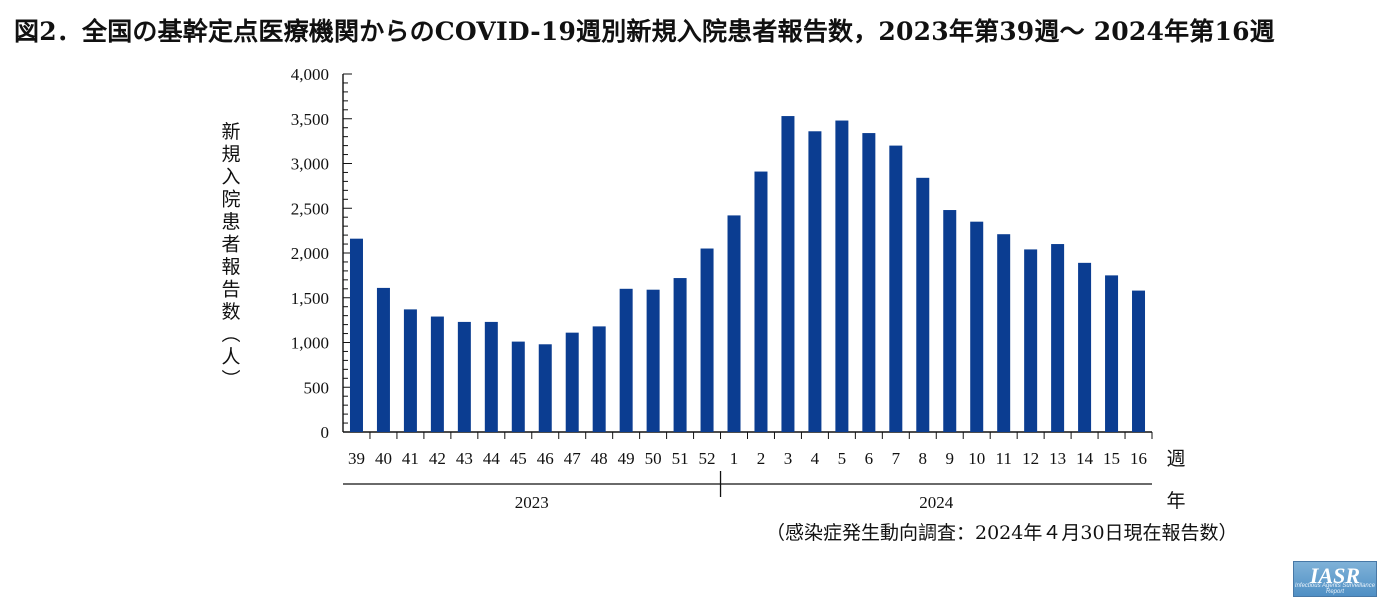 This screenshot has width=1400, height=611. I want to click on x-tick-label: 11, so click(1003, 458).